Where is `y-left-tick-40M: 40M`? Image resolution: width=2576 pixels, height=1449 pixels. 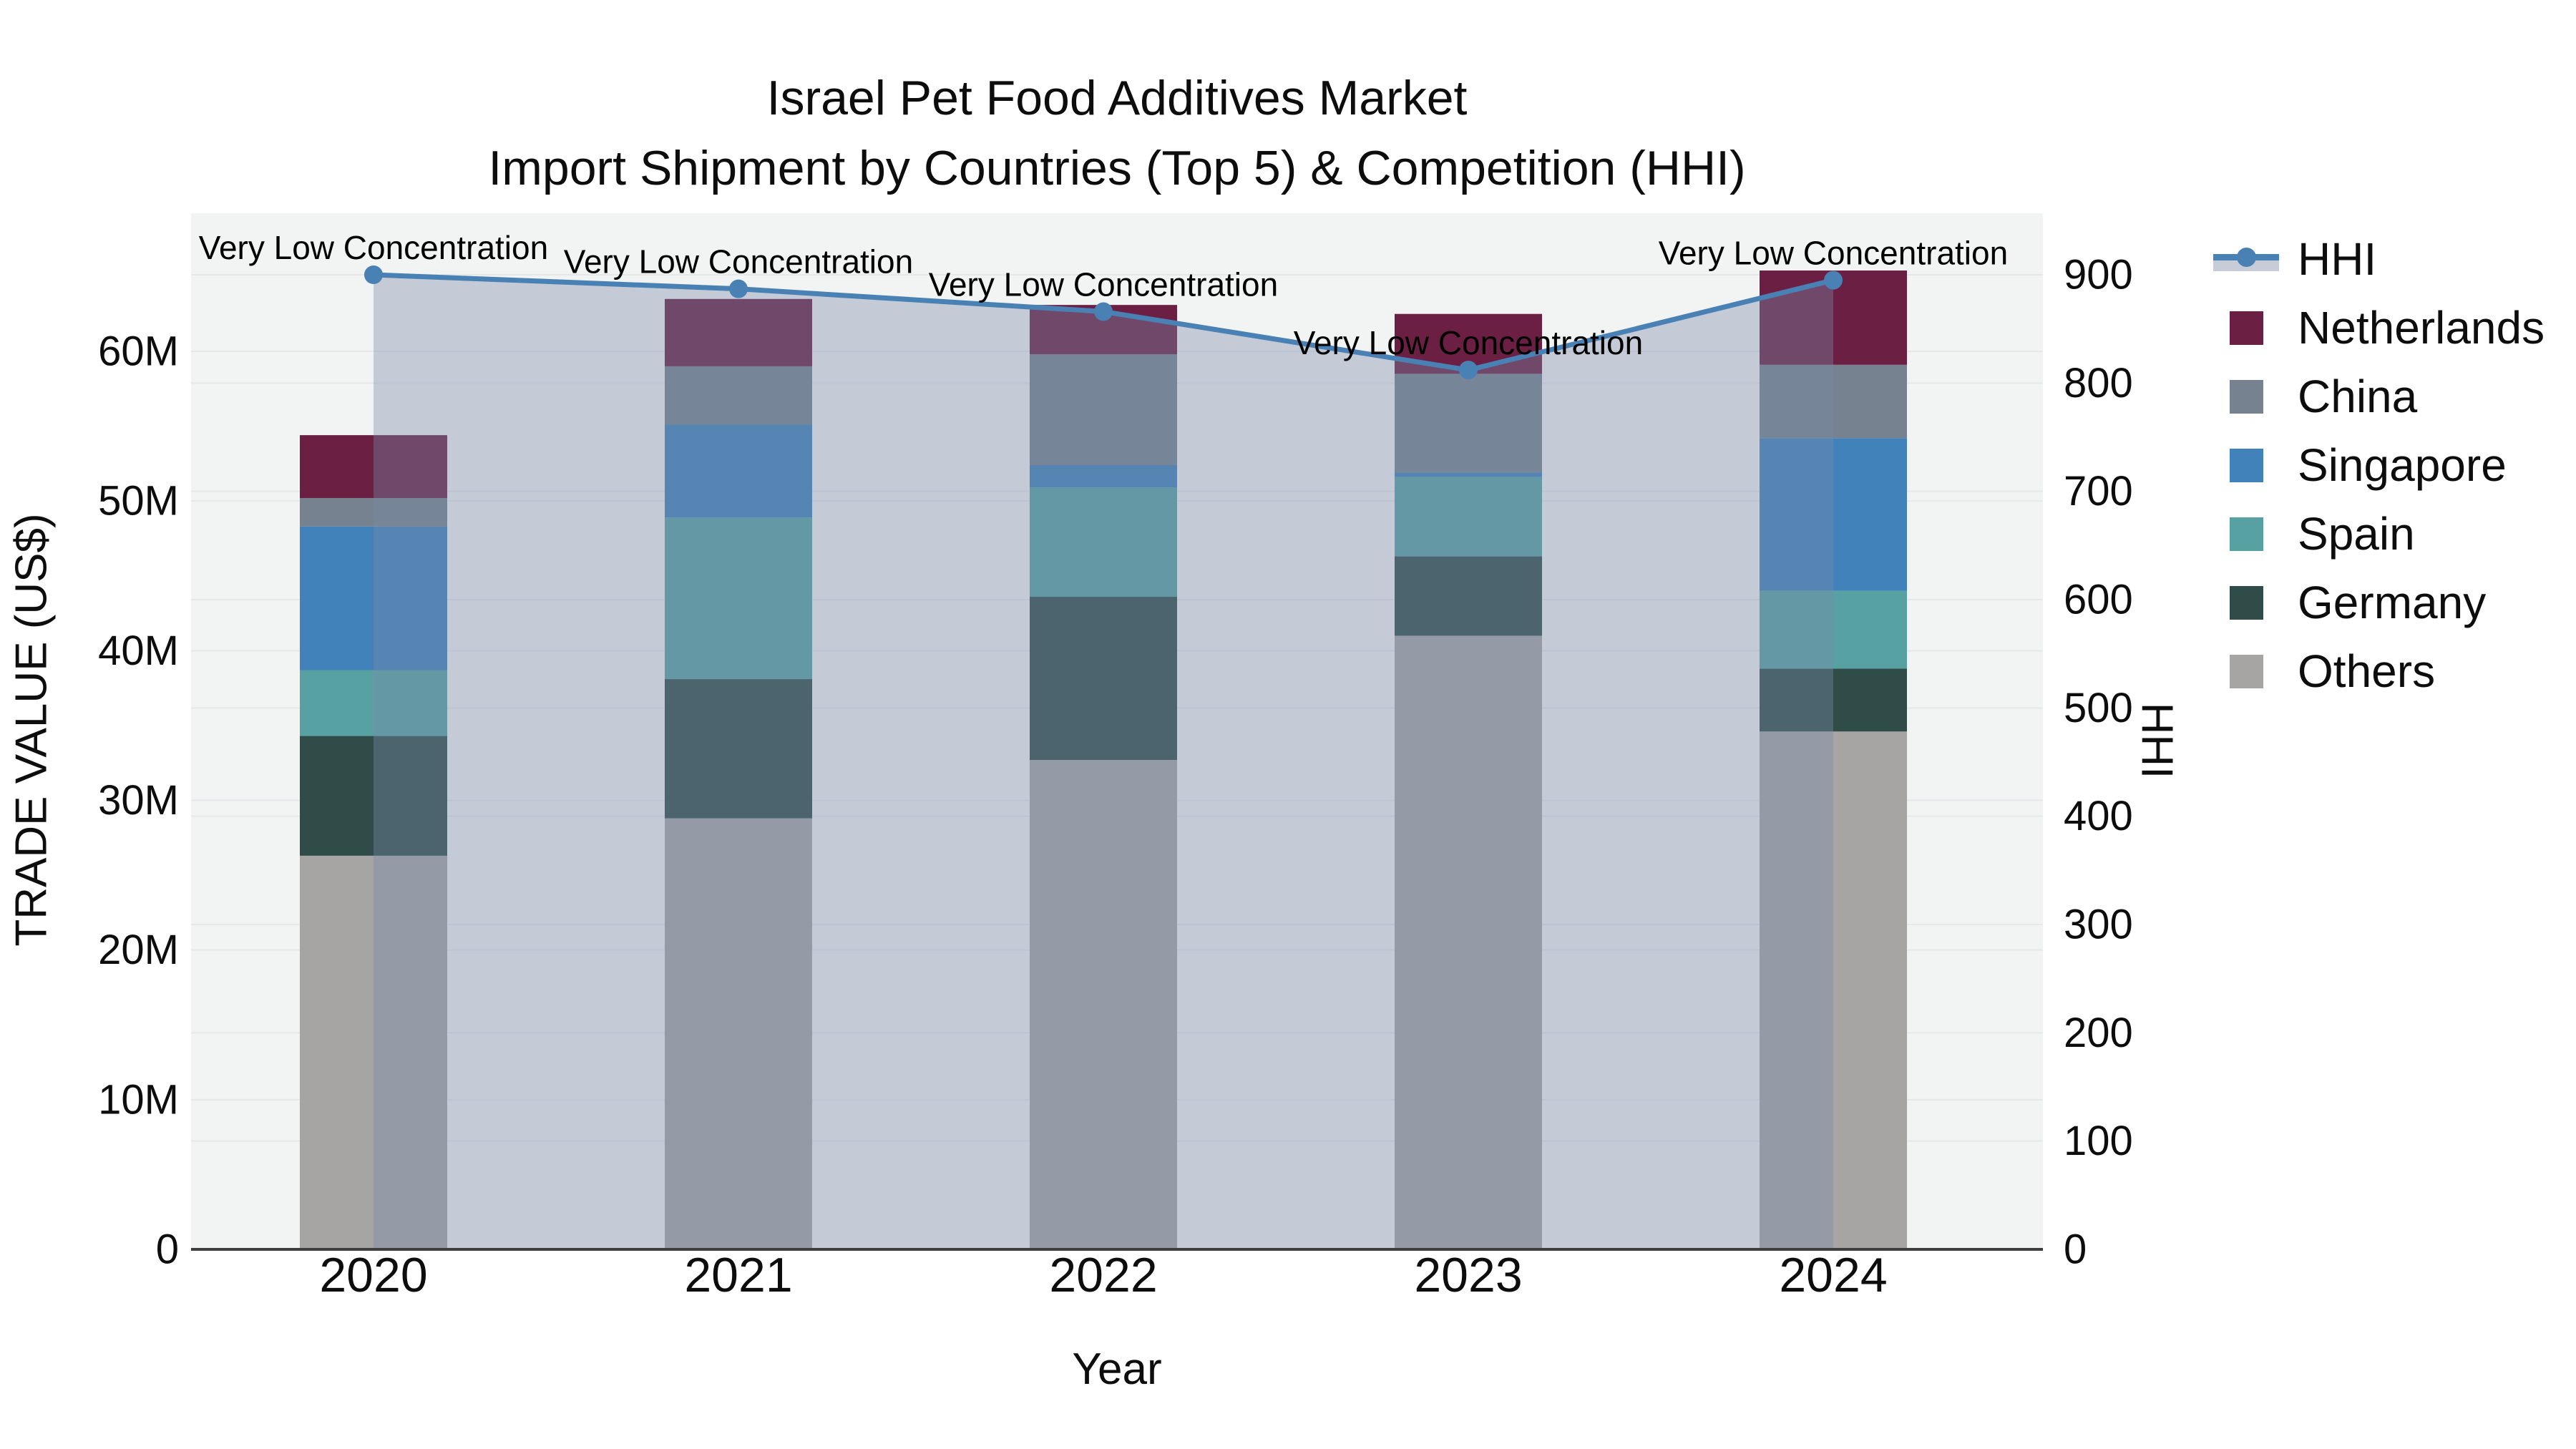 y-left-tick-40M: 40M is located at coordinates (138, 651).